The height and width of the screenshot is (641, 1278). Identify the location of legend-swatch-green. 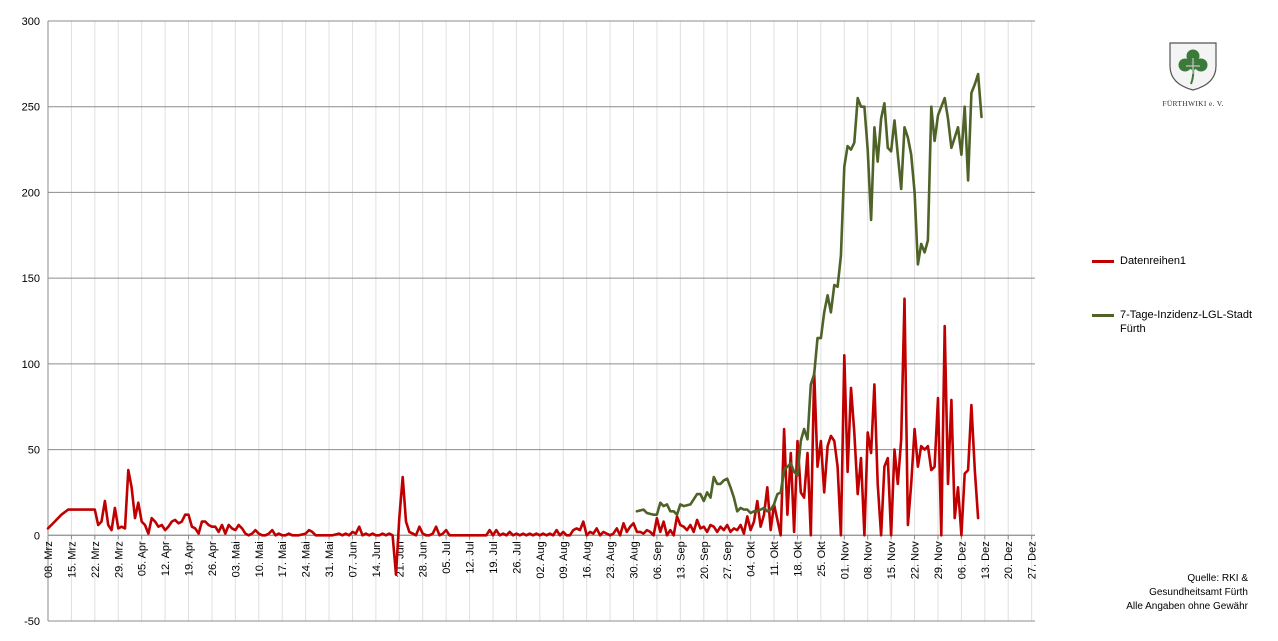
(1103, 315).